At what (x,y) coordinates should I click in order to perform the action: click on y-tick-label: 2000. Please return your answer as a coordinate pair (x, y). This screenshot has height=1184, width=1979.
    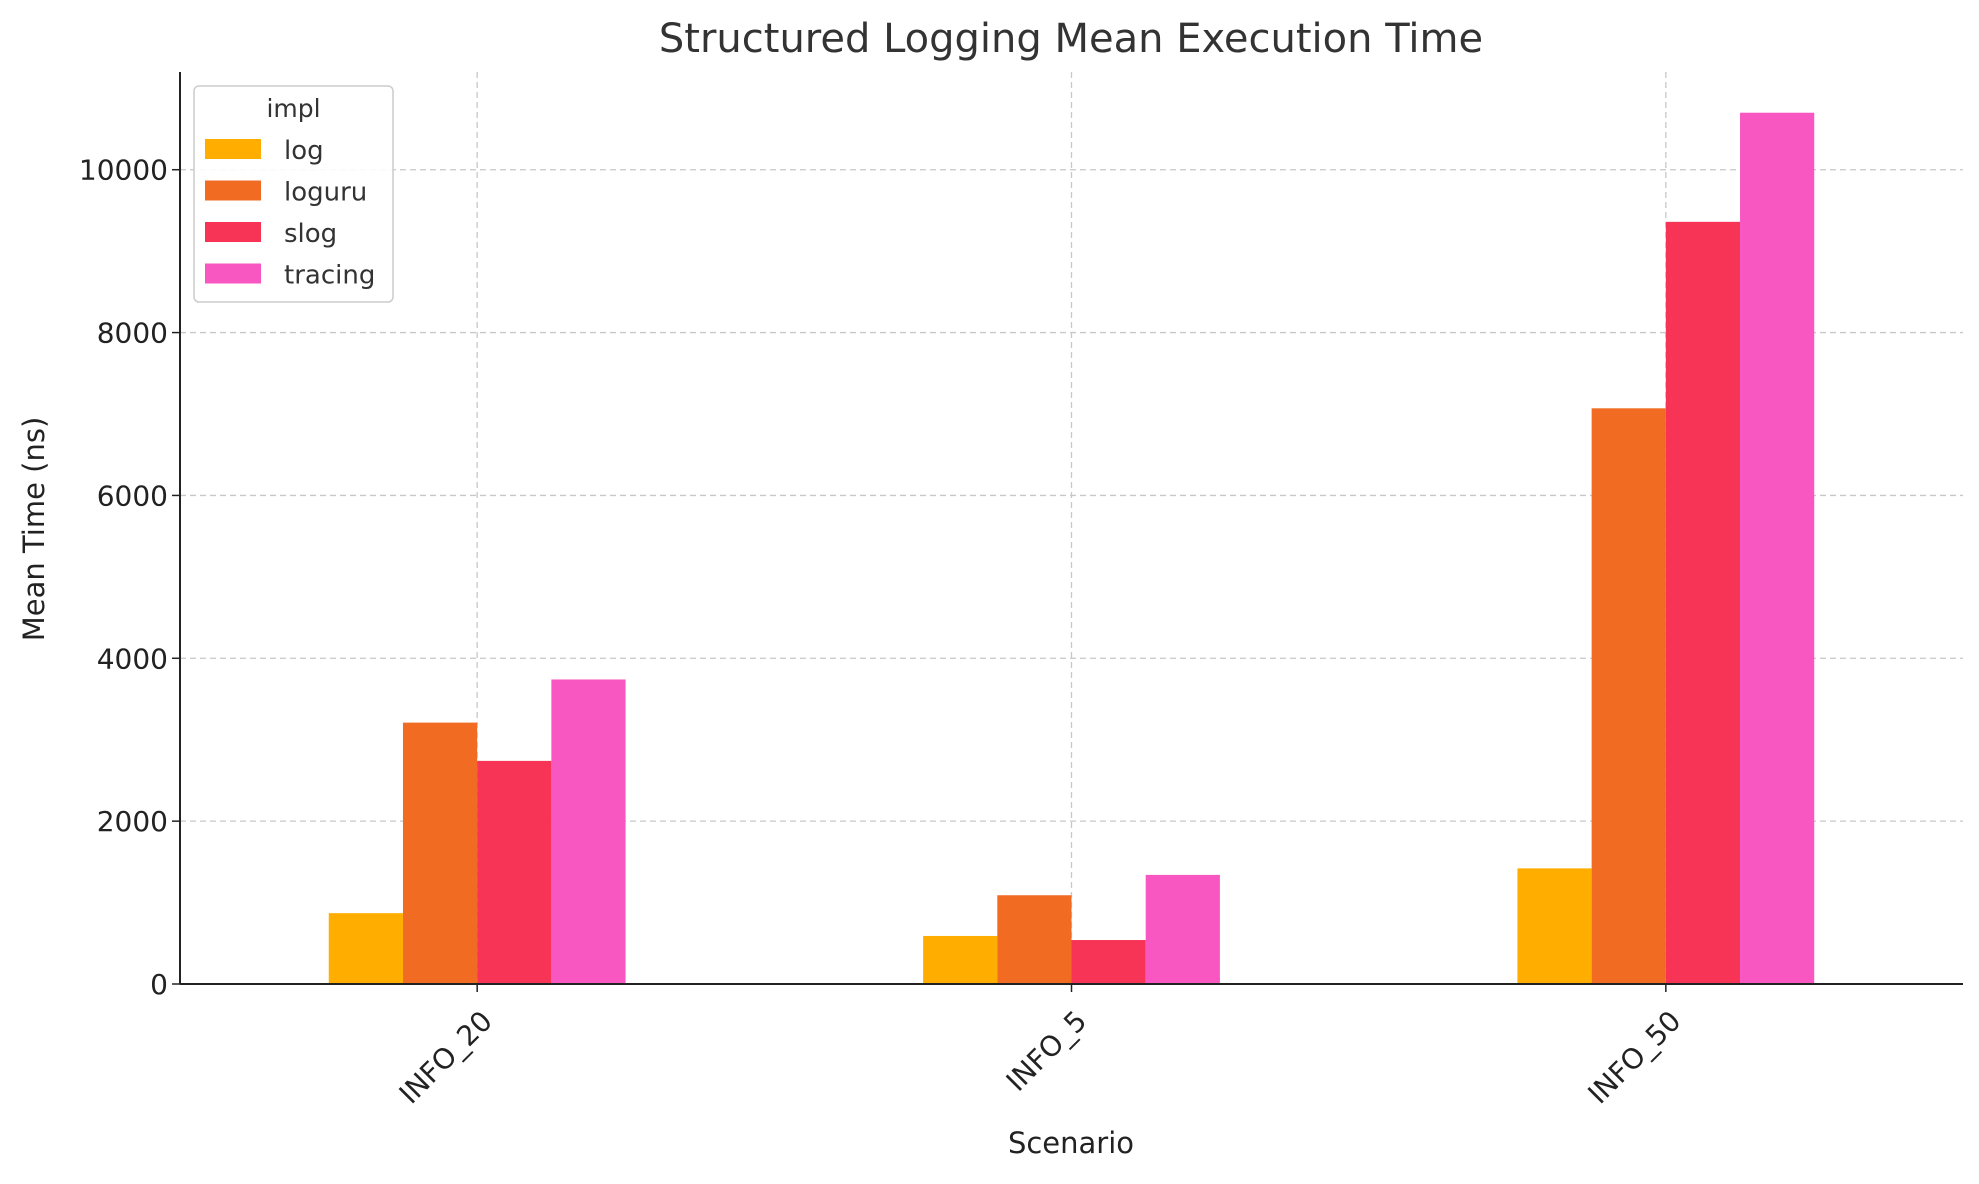
    Looking at the image, I should click on (132, 821).